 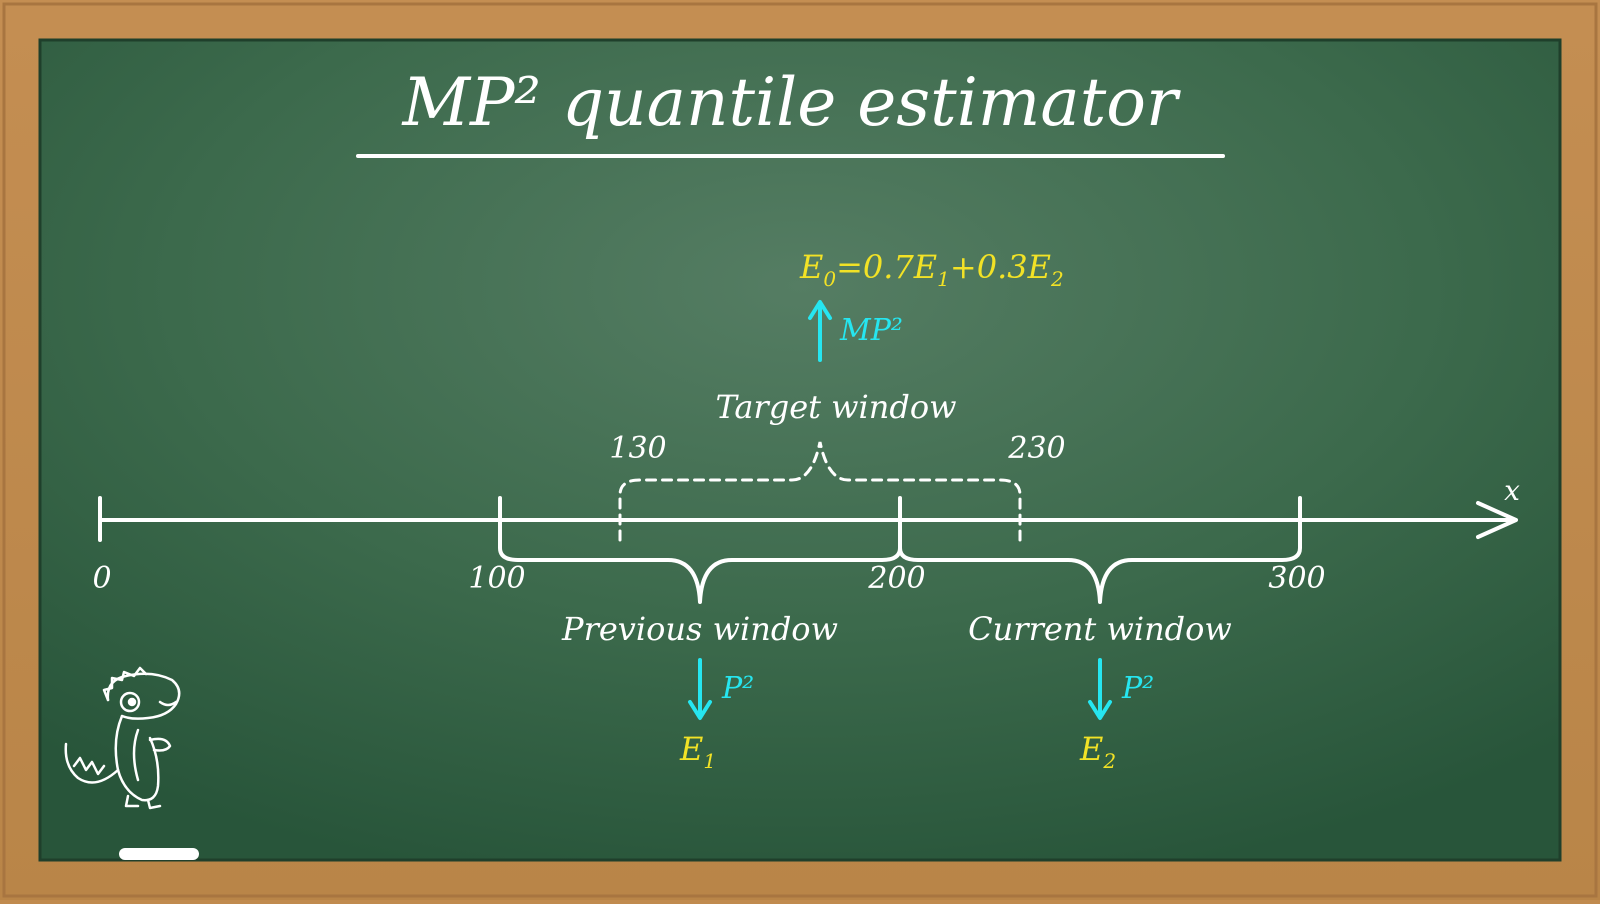 I want to click on current-arrow-label: P², so click(x=1137, y=688).